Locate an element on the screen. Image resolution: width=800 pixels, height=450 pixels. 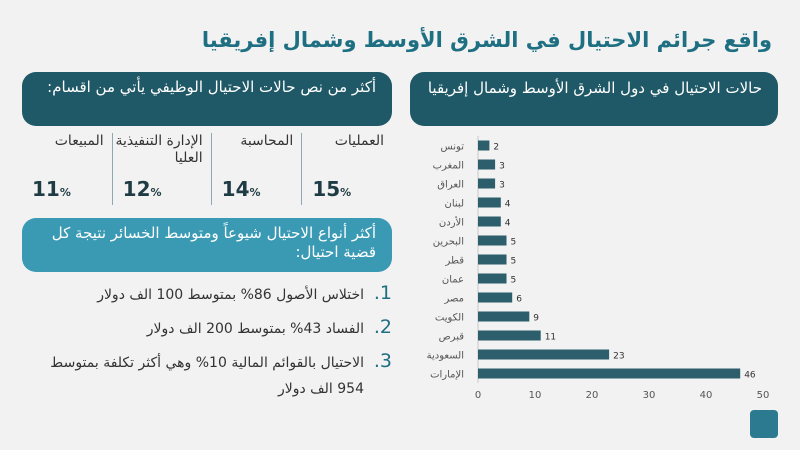
x-tick-label: 30 is located at coordinates (649, 395).